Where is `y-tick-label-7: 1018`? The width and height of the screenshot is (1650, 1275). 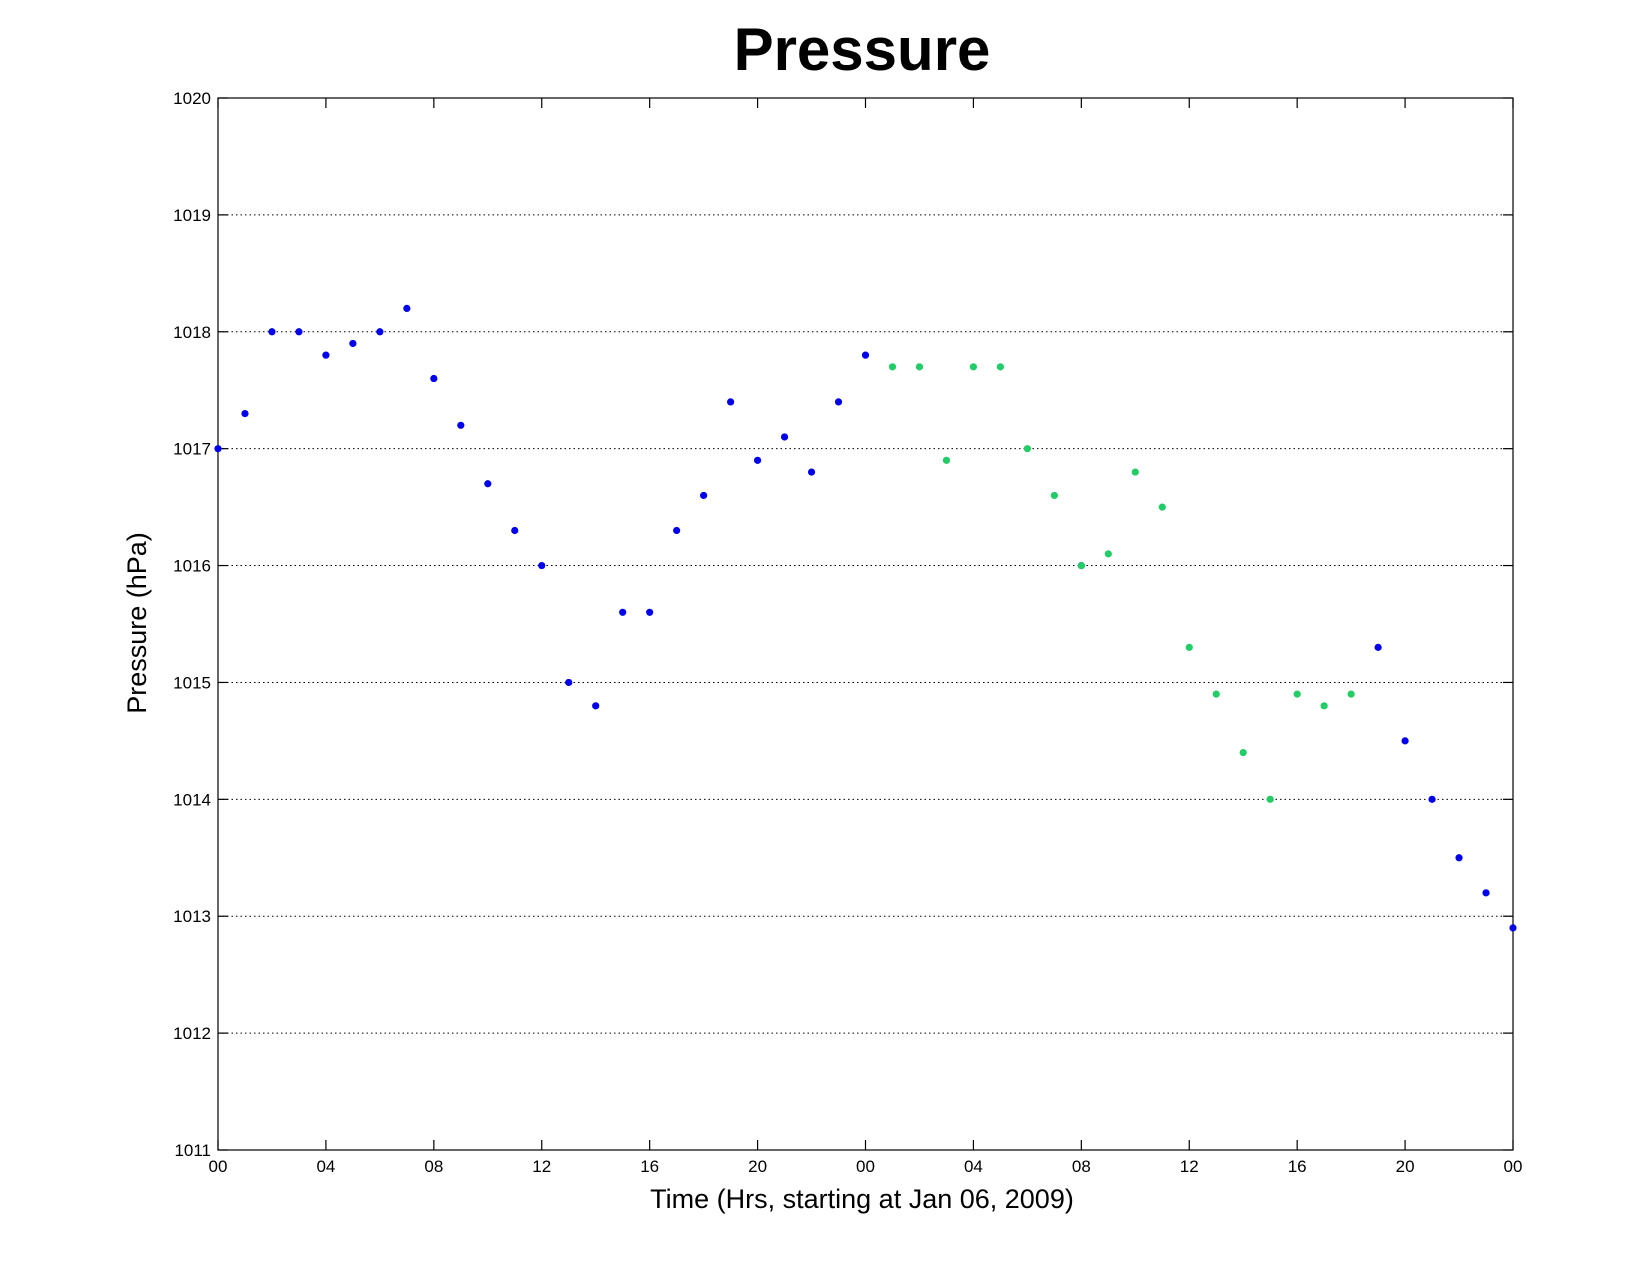
y-tick-label-7: 1018 is located at coordinates (192, 332).